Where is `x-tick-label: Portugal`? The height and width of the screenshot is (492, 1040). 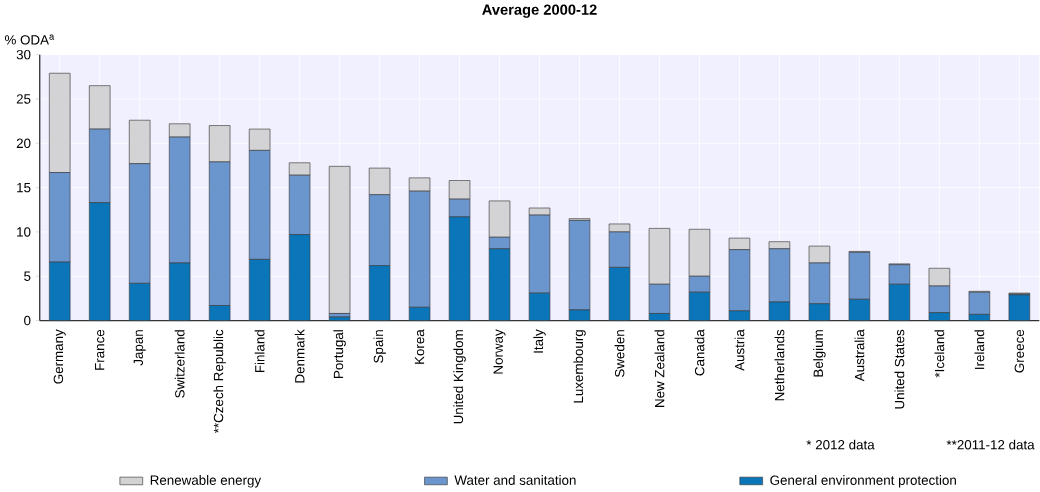 x-tick-label: Portugal is located at coordinates (339, 354).